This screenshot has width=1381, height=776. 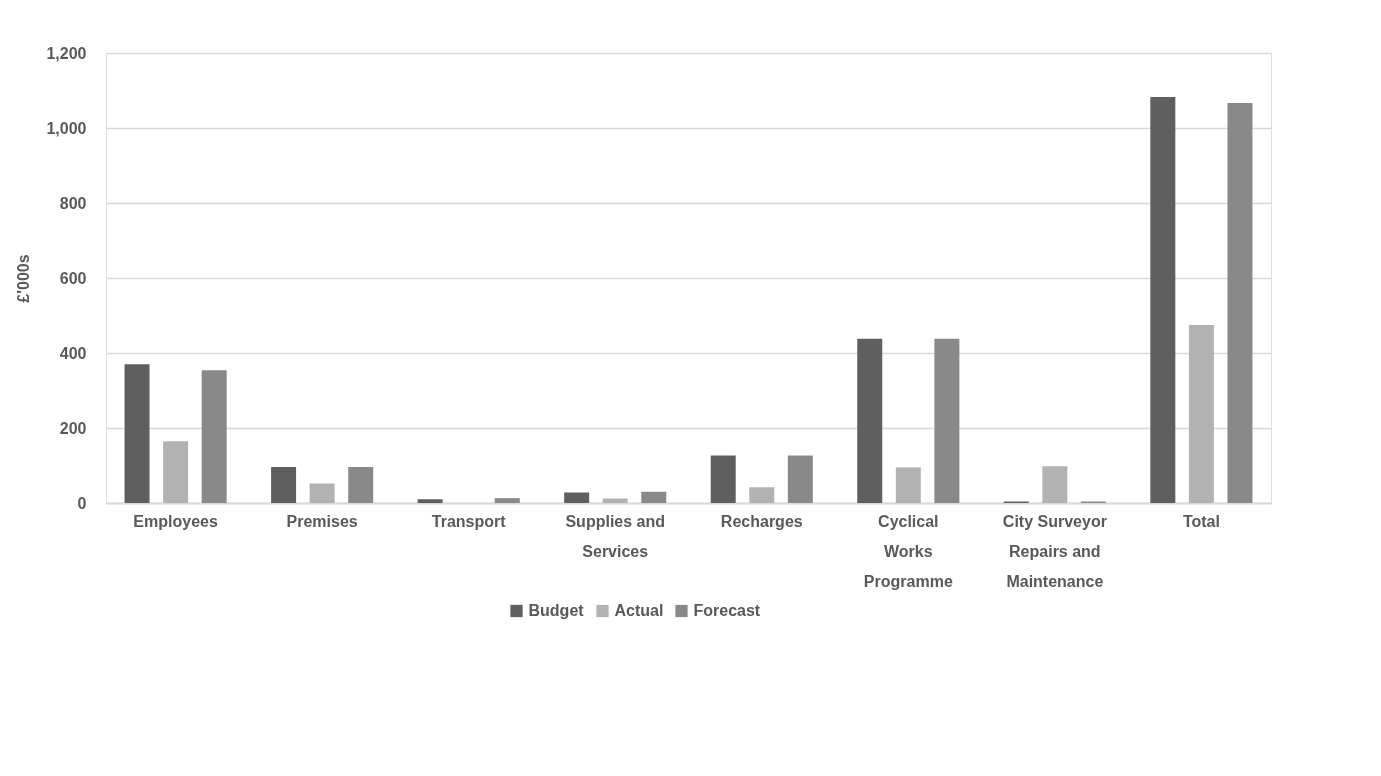 I want to click on y-tick-label: 0, so click(x=82, y=503).